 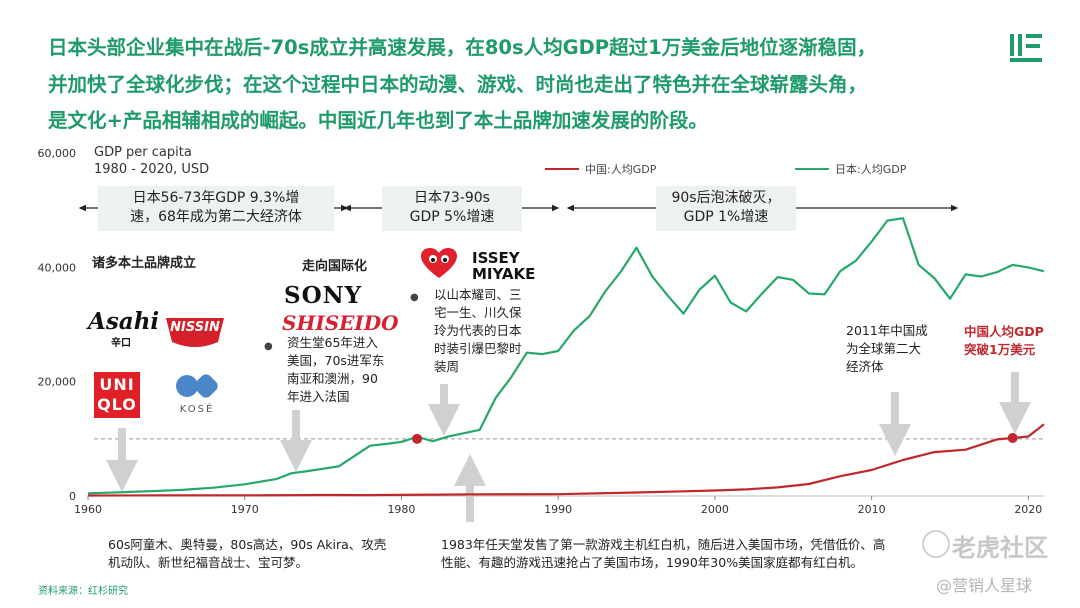 I want to click on chart-subtitle: 1980 - 2020, USD, so click(x=152, y=169).